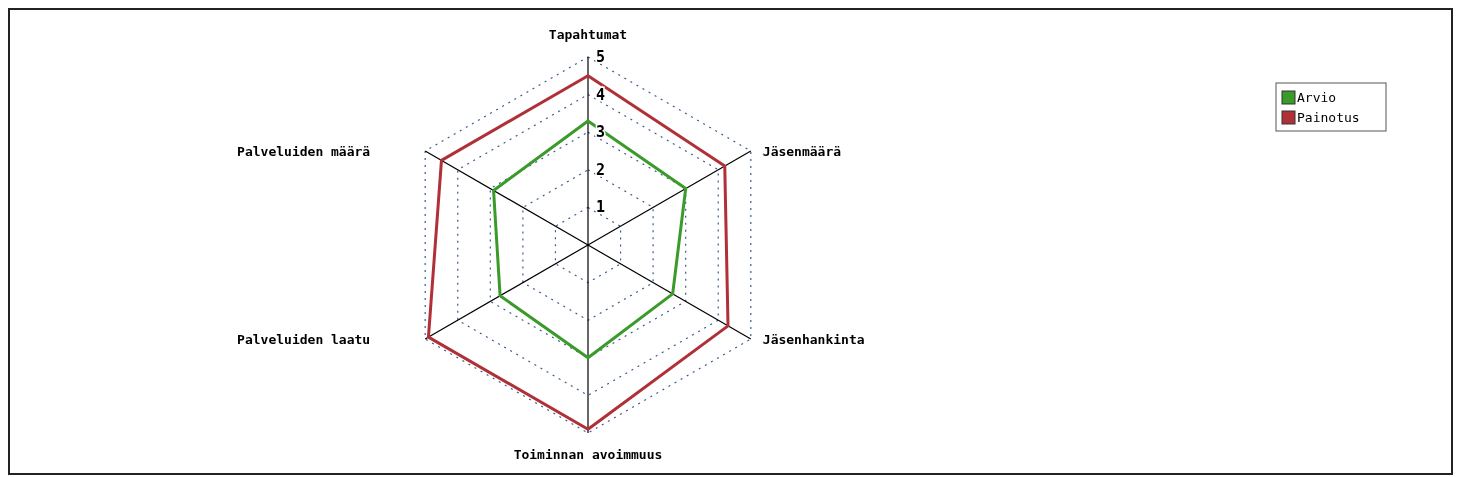 The image size is (1461, 477). Describe the element at coordinates (802, 151) in the screenshot. I see `spoke-label: Jäsenmäärä` at that location.